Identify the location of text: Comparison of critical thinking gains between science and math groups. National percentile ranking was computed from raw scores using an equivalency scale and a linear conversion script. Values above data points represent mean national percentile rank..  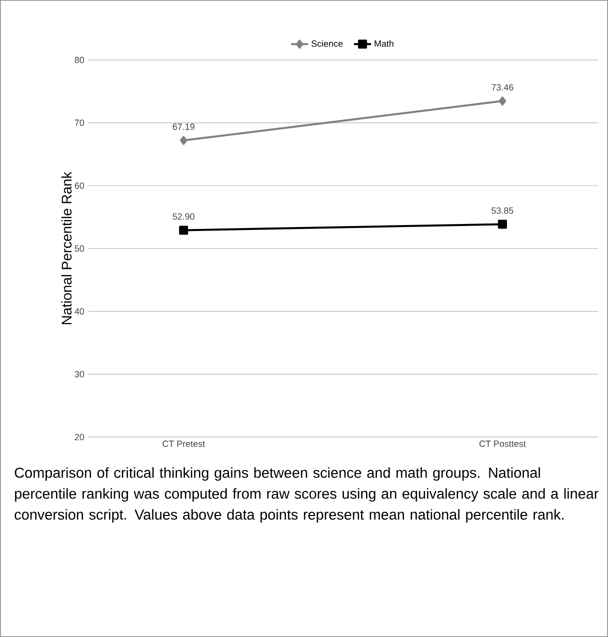
(306, 495).